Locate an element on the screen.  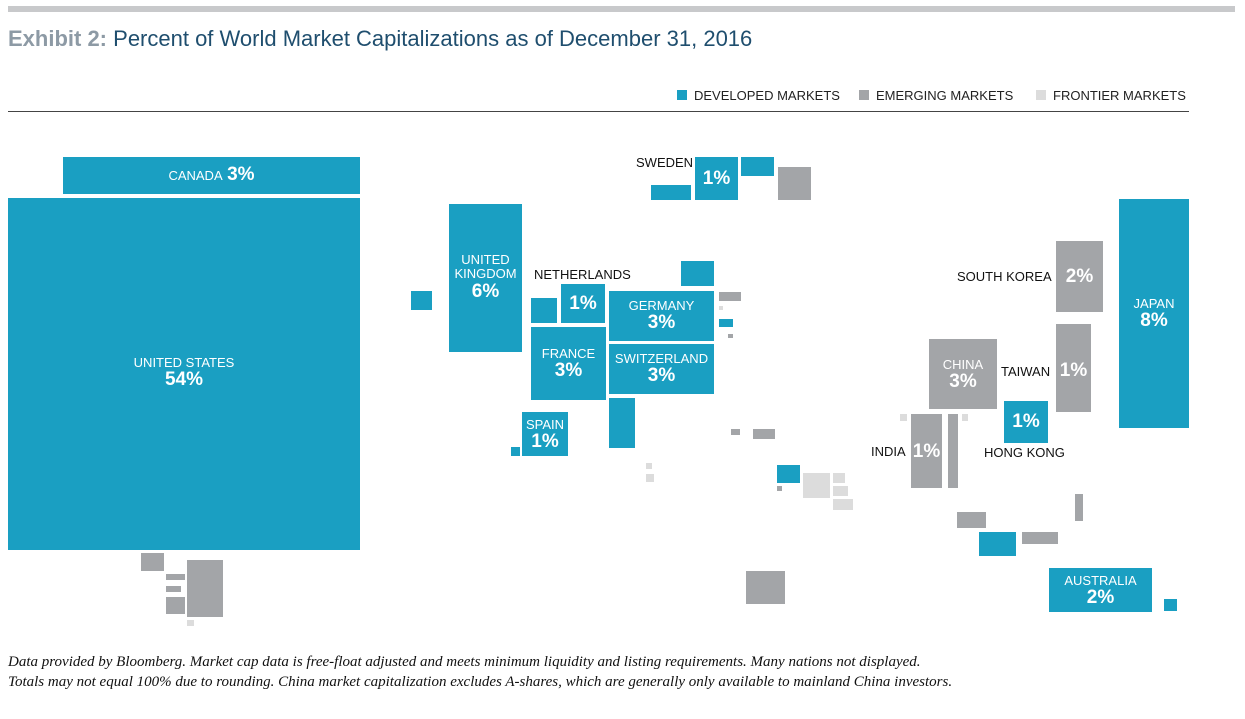
legend-swatch-frontier is located at coordinates (1041, 95).